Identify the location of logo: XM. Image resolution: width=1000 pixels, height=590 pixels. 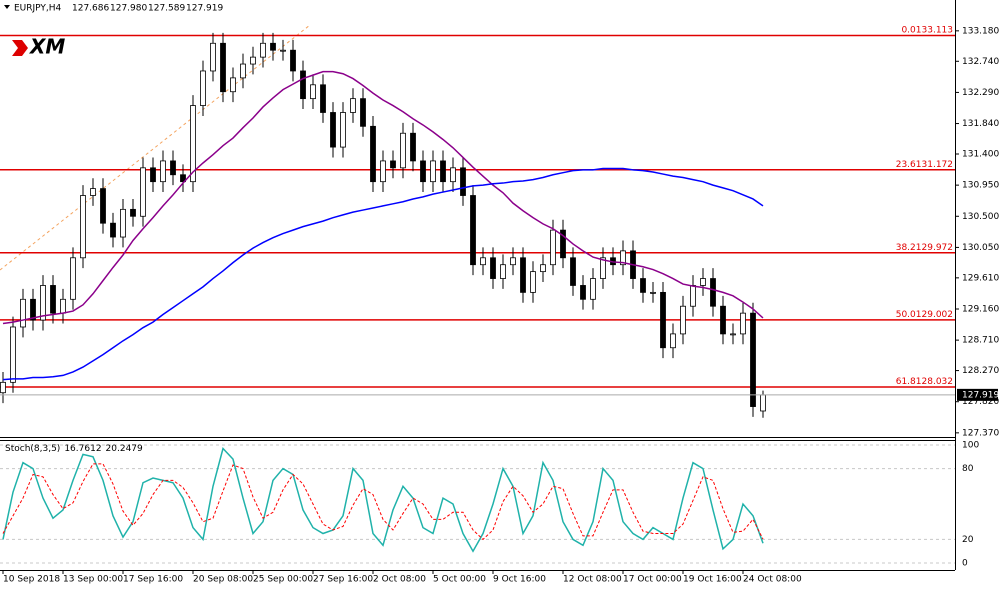
(46, 47).